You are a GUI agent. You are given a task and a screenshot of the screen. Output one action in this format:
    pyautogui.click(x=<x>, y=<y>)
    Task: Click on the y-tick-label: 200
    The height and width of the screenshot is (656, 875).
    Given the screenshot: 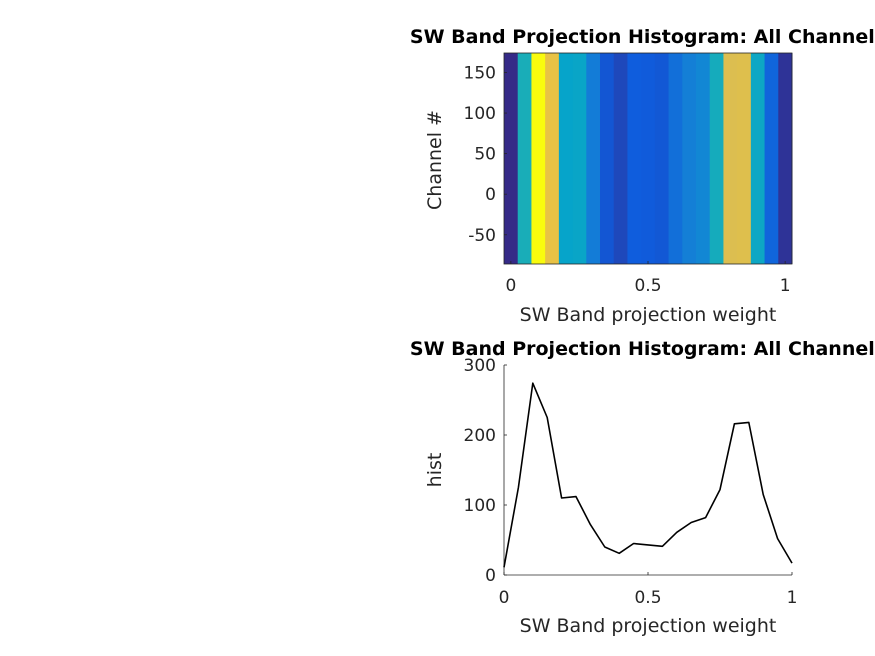 What is the action you would take?
    pyautogui.click(x=480, y=436)
    